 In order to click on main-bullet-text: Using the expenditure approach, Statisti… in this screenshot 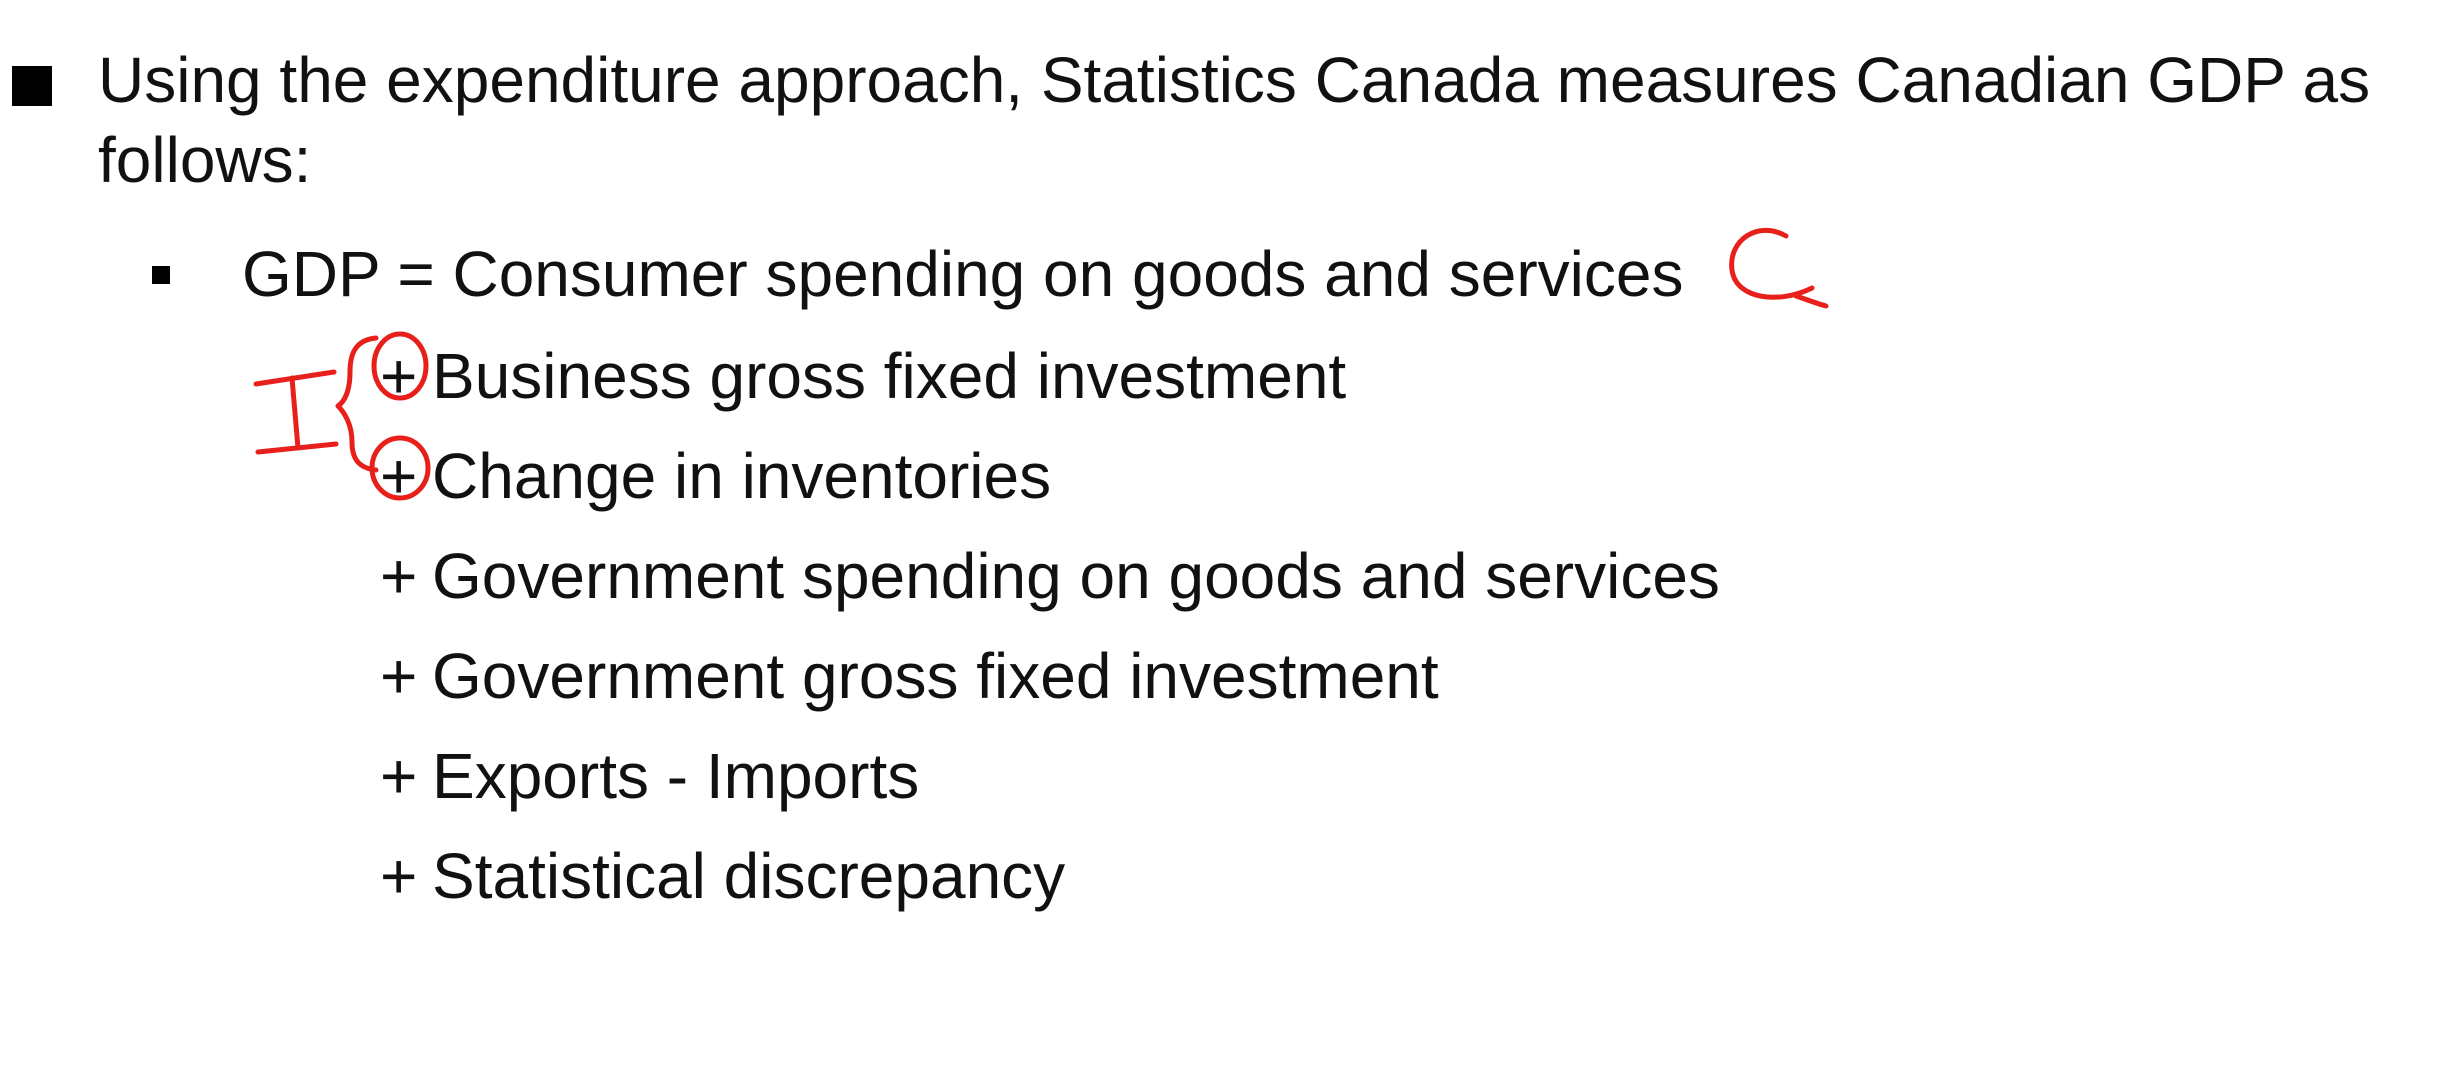, I will do `click(1234, 120)`.